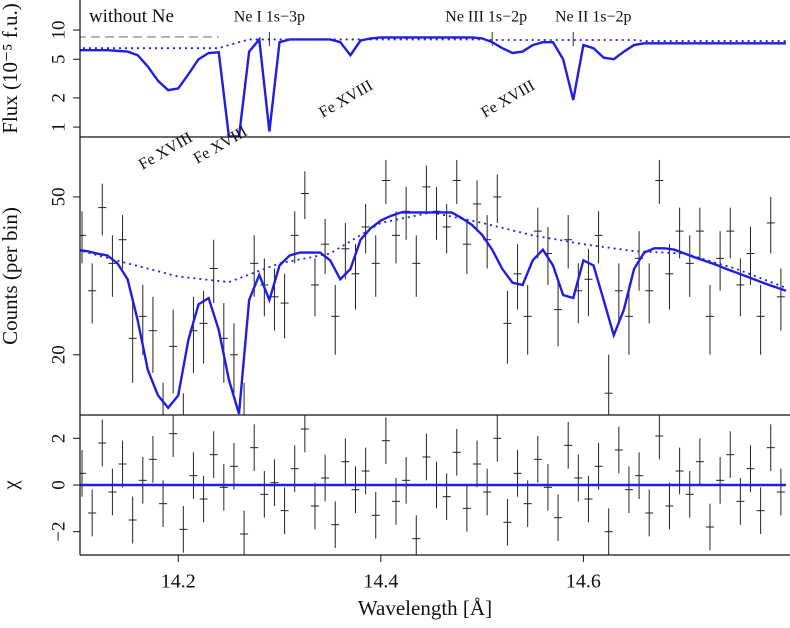  I want to click on y-axis-title: Counts (per bin), so click(11, 276).